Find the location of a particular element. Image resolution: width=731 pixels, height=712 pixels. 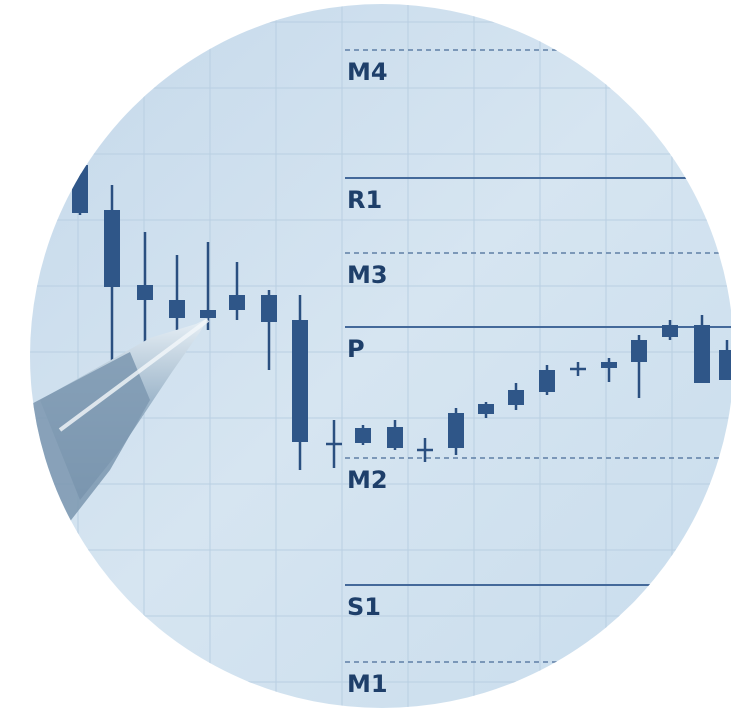

pen-highlight is located at coordinates (134, 375).